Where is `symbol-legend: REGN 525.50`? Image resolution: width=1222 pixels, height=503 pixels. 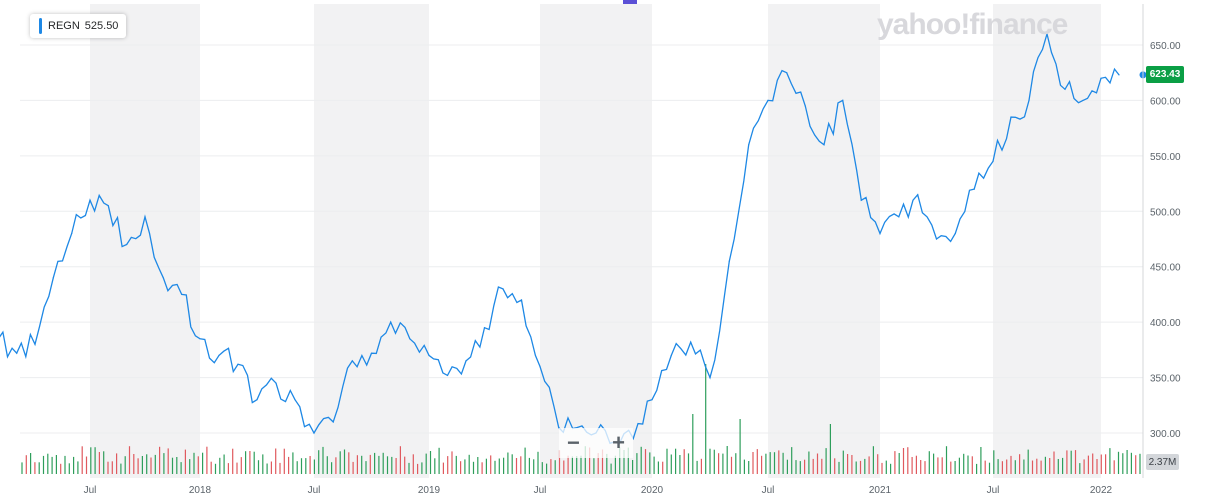 symbol-legend: REGN 525.50 is located at coordinates (78, 26).